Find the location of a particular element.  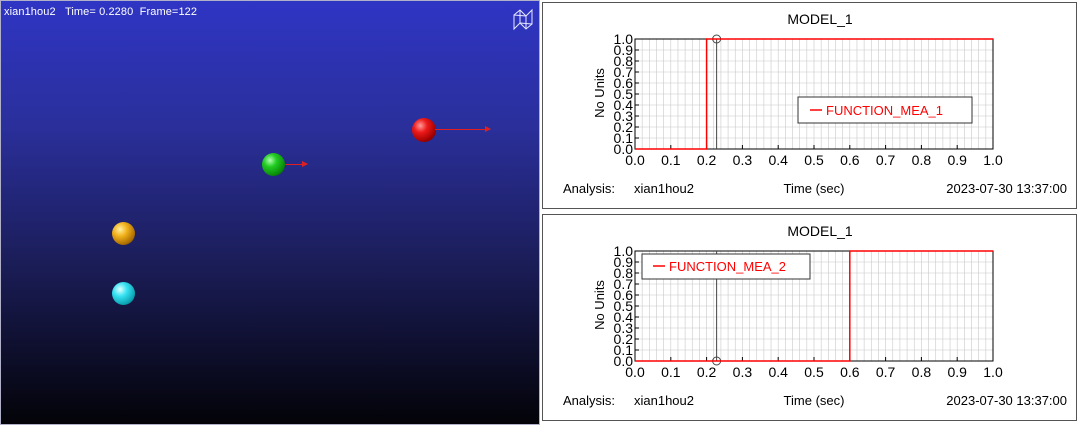

chart-2-ytick-label: 0.0 is located at coordinates (624, 361).